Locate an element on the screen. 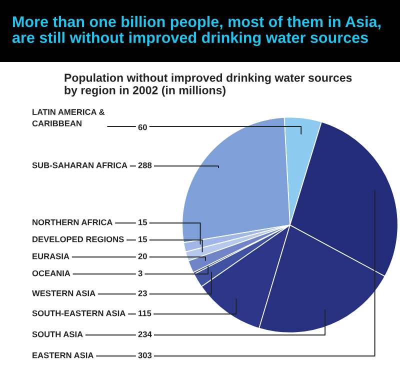 The width and height of the screenshot is (400, 373). data-label: 3 is located at coordinates (140, 273).